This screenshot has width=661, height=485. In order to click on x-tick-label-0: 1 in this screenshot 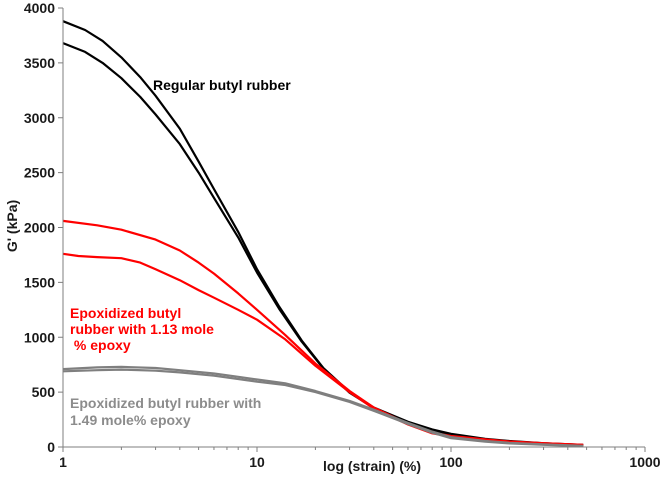, I will do `click(63, 462)`.